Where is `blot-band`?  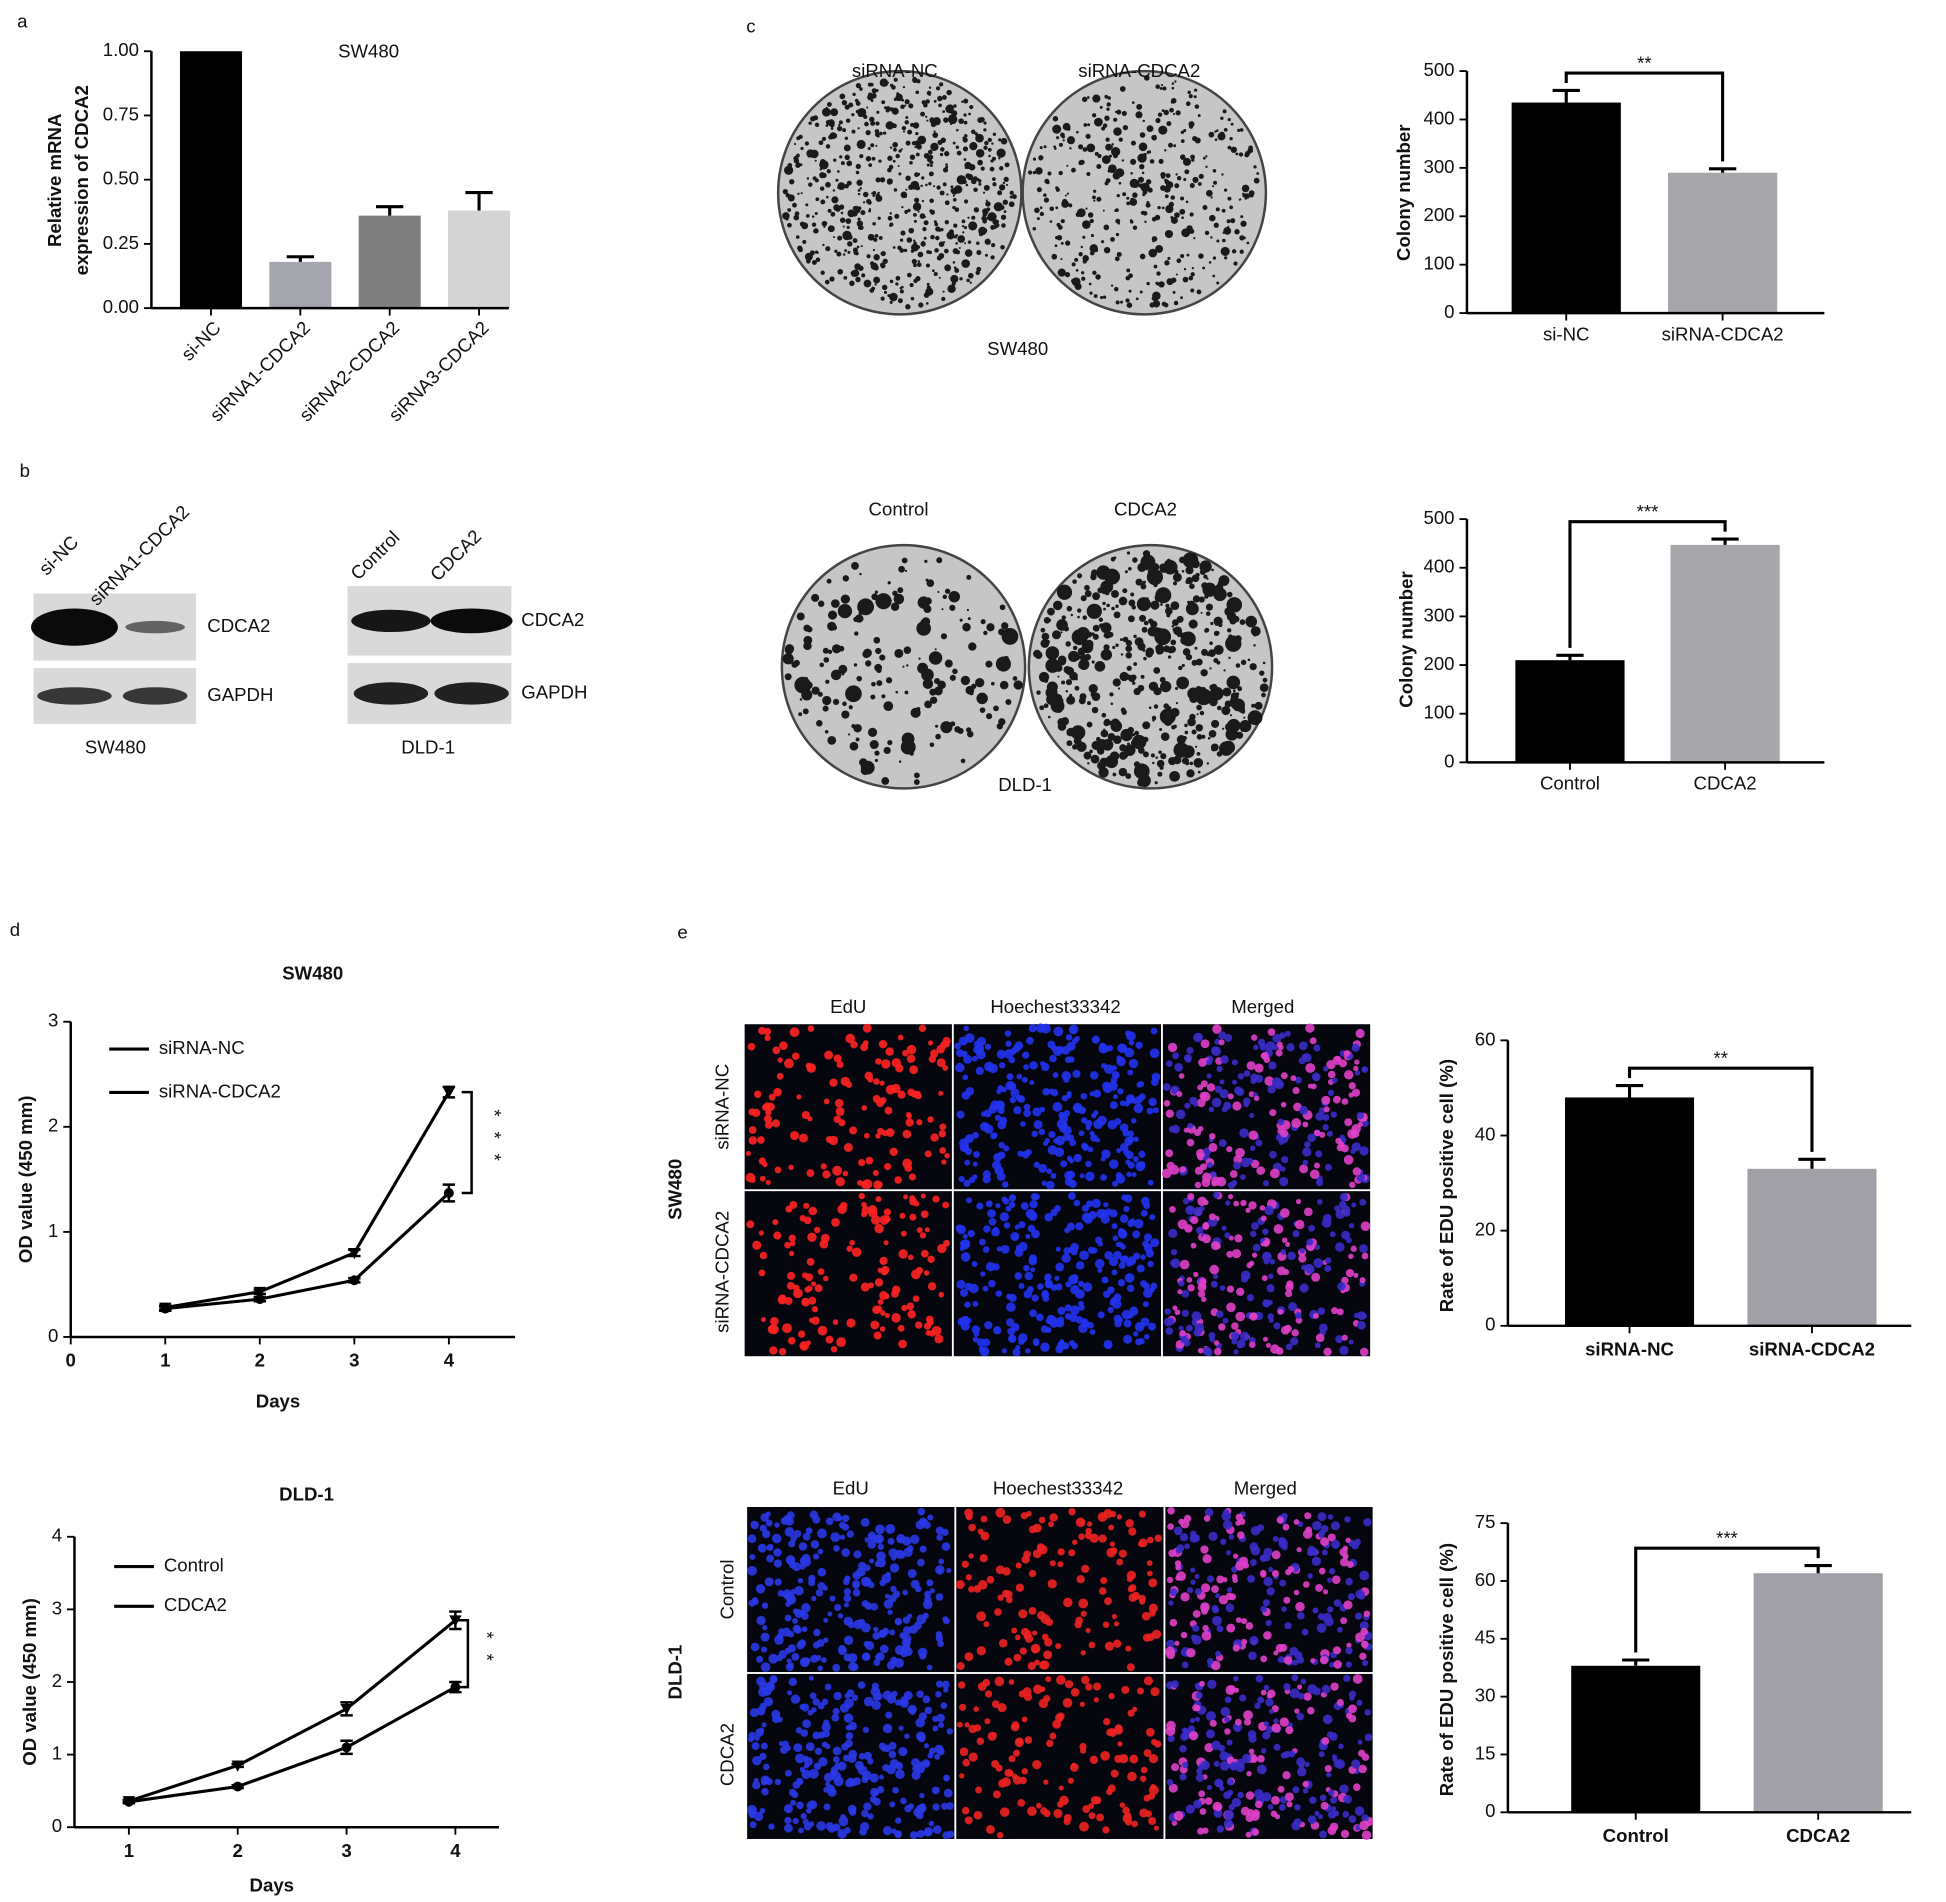 blot-band is located at coordinates (391, 693).